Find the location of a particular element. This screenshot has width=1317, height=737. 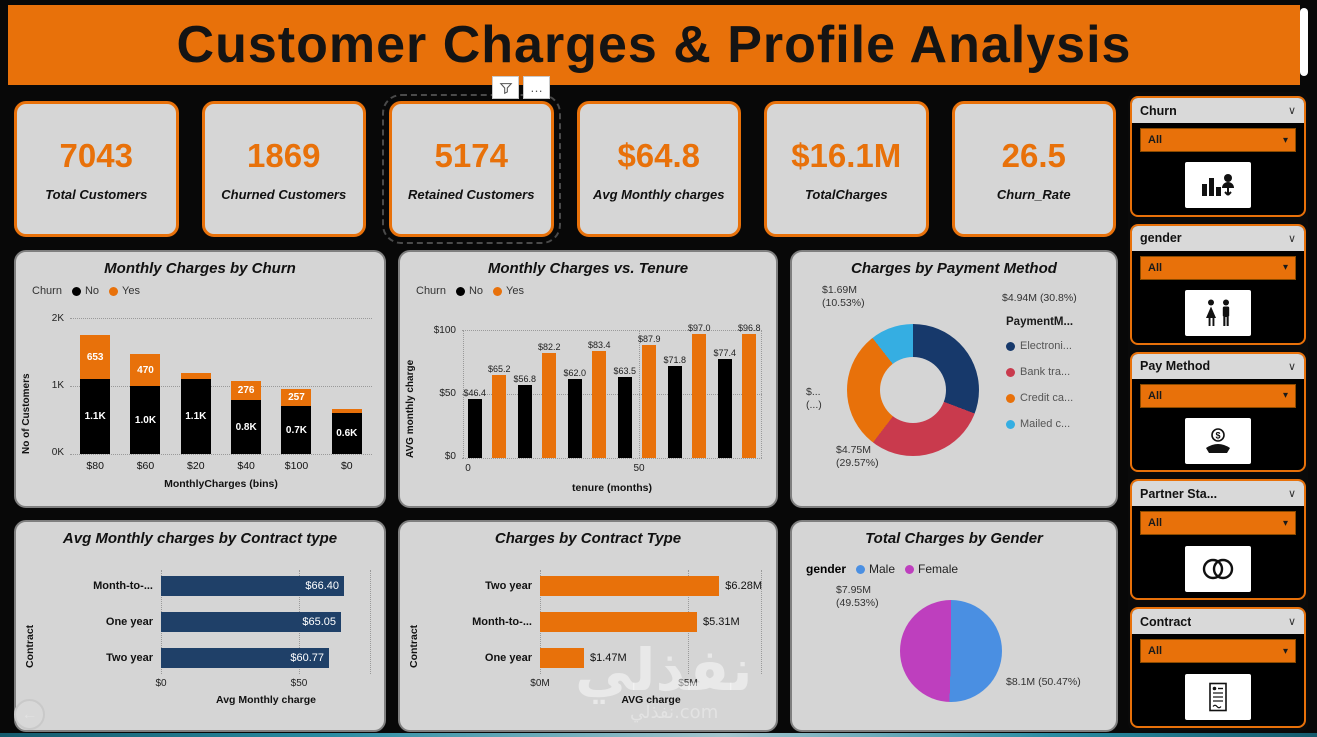

kpi-card-churn-rate: 26.5 Churn_Rate is located at coordinates (1033, 169).